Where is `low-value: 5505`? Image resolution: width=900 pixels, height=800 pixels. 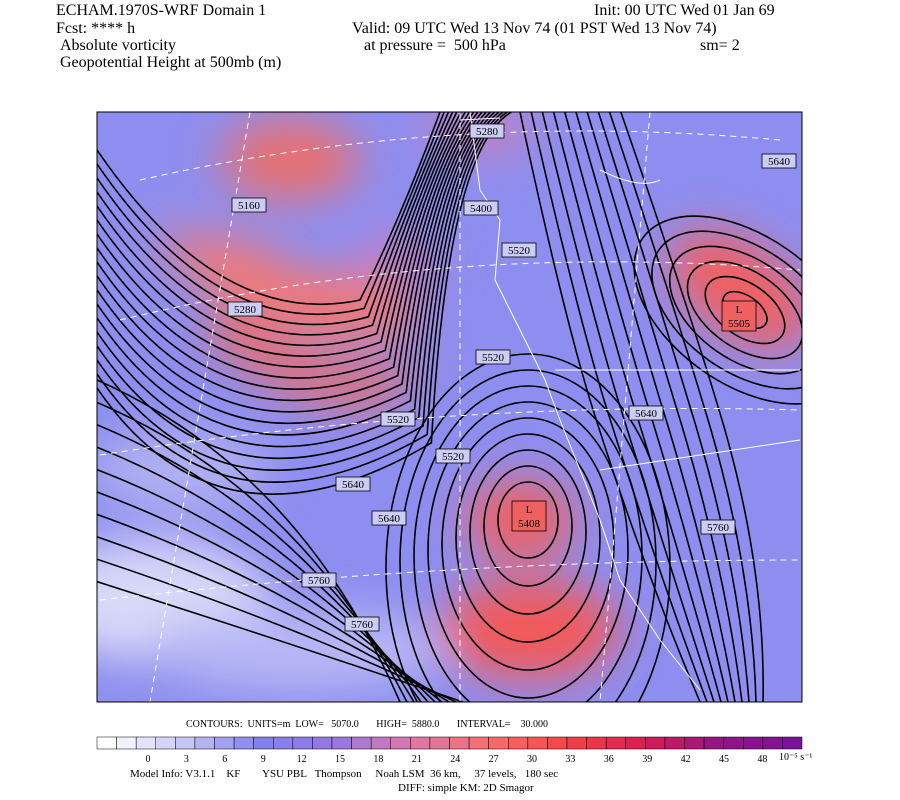
low-value: 5505 is located at coordinates (739, 324).